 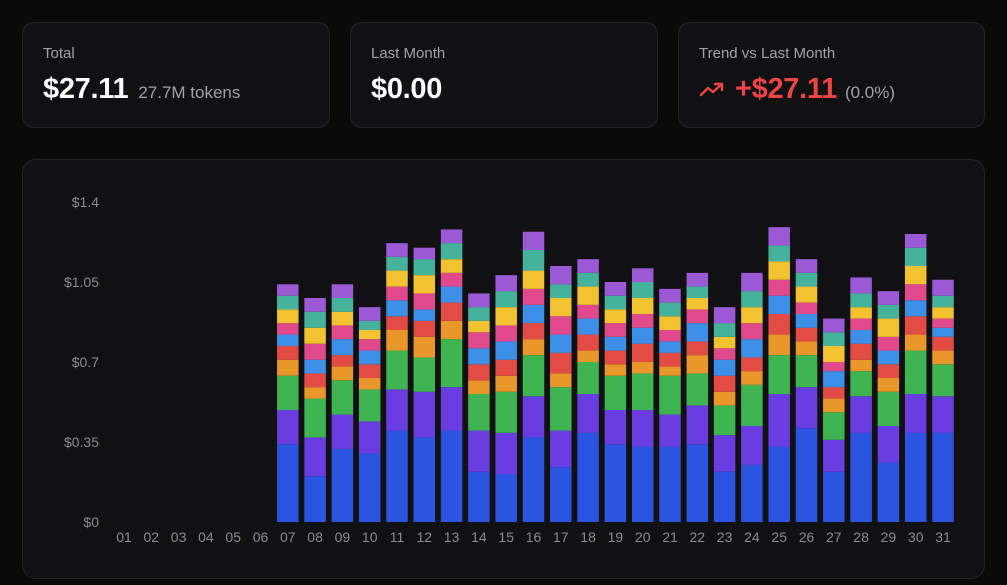 What do you see at coordinates (807, 537) in the screenshot?
I see `x-tick-label: 26` at bounding box center [807, 537].